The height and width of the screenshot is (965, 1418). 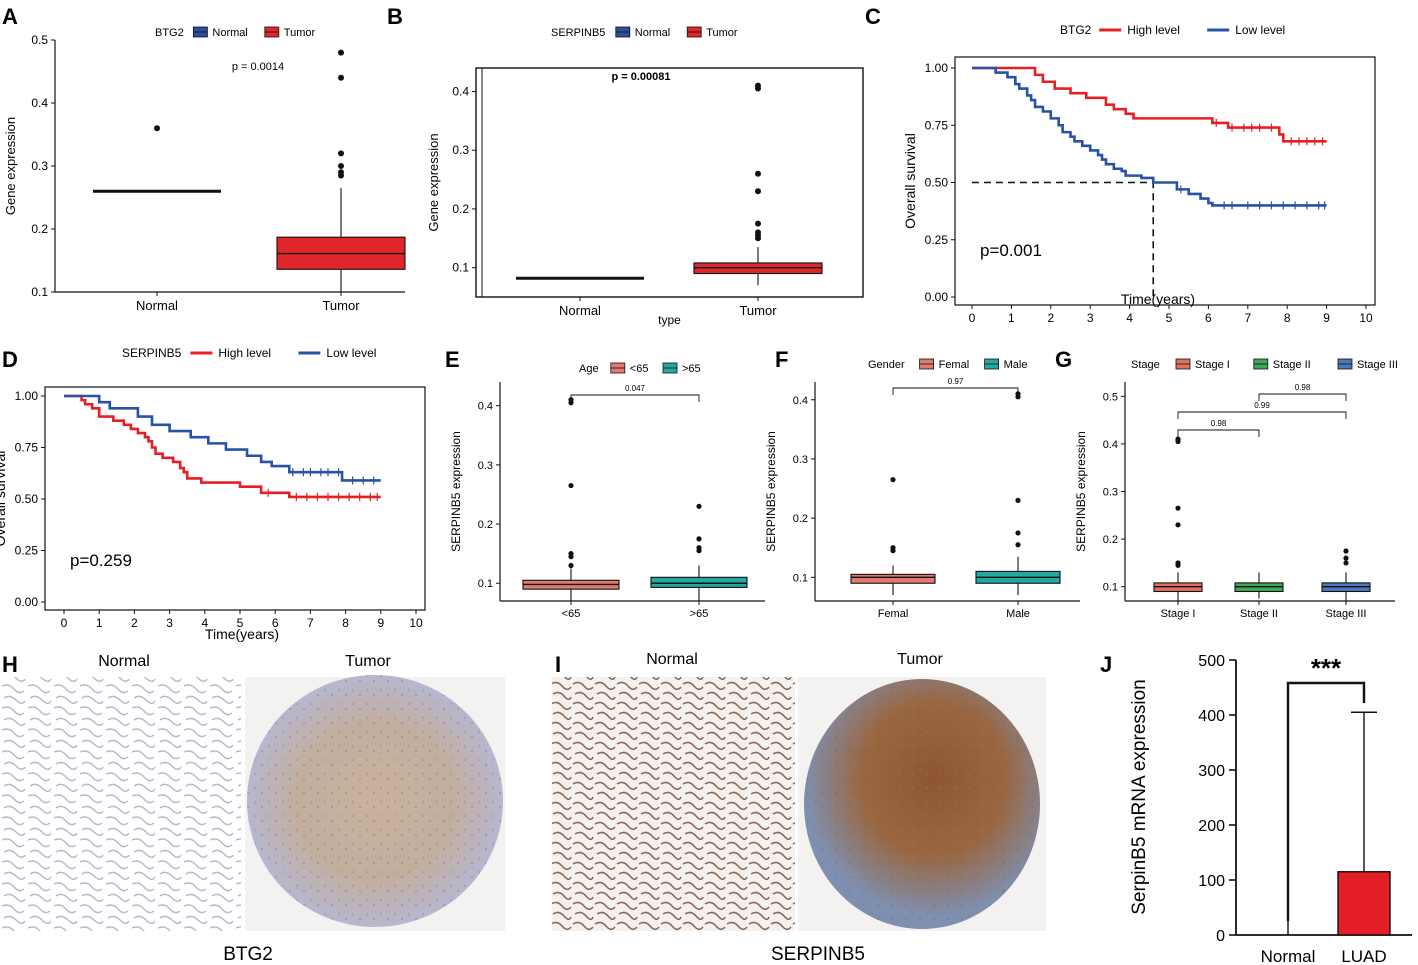 What do you see at coordinates (395, 16) in the screenshot?
I see `panel-letter-b: B` at bounding box center [395, 16].